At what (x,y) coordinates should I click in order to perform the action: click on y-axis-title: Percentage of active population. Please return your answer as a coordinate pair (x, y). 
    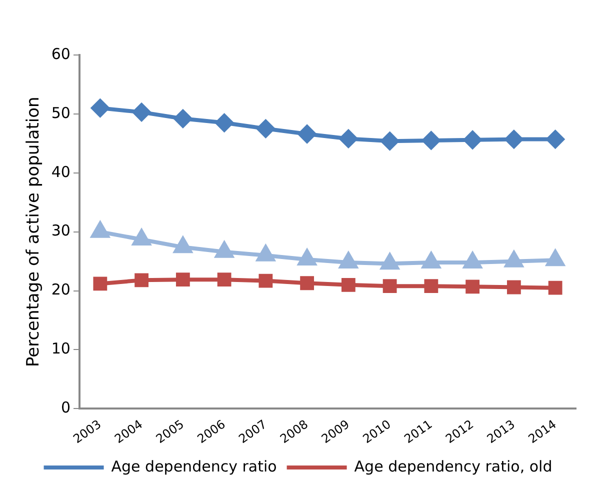
    Looking at the image, I should click on (34, 232).